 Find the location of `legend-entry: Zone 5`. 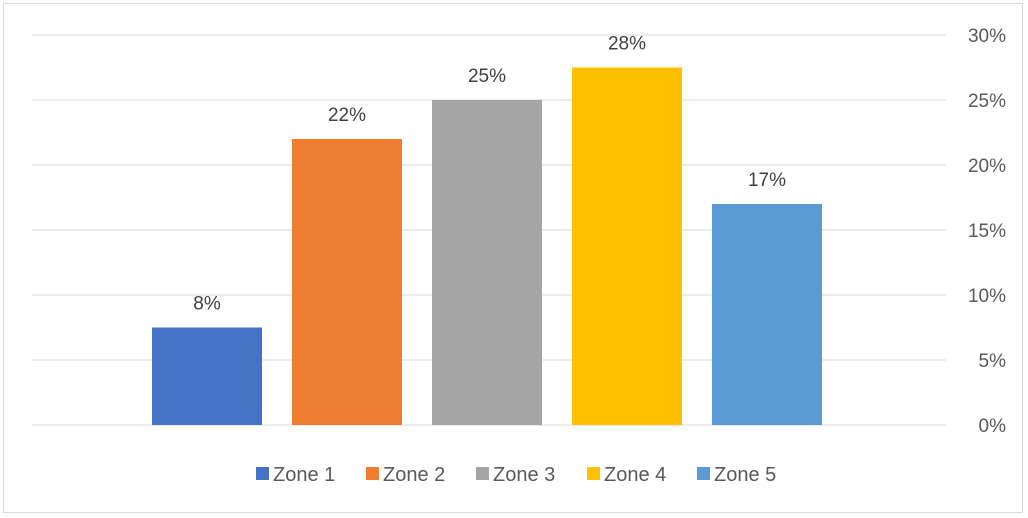

legend-entry: Zone 5 is located at coordinates (745, 475).